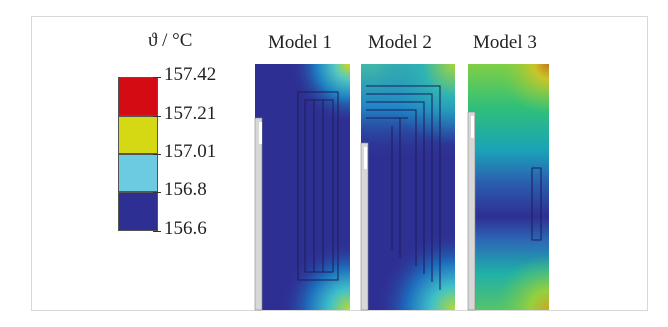  Describe the element at coordinates (190, 113) in the screenshot. I see `legend-tick-label: 157.21` at that location.